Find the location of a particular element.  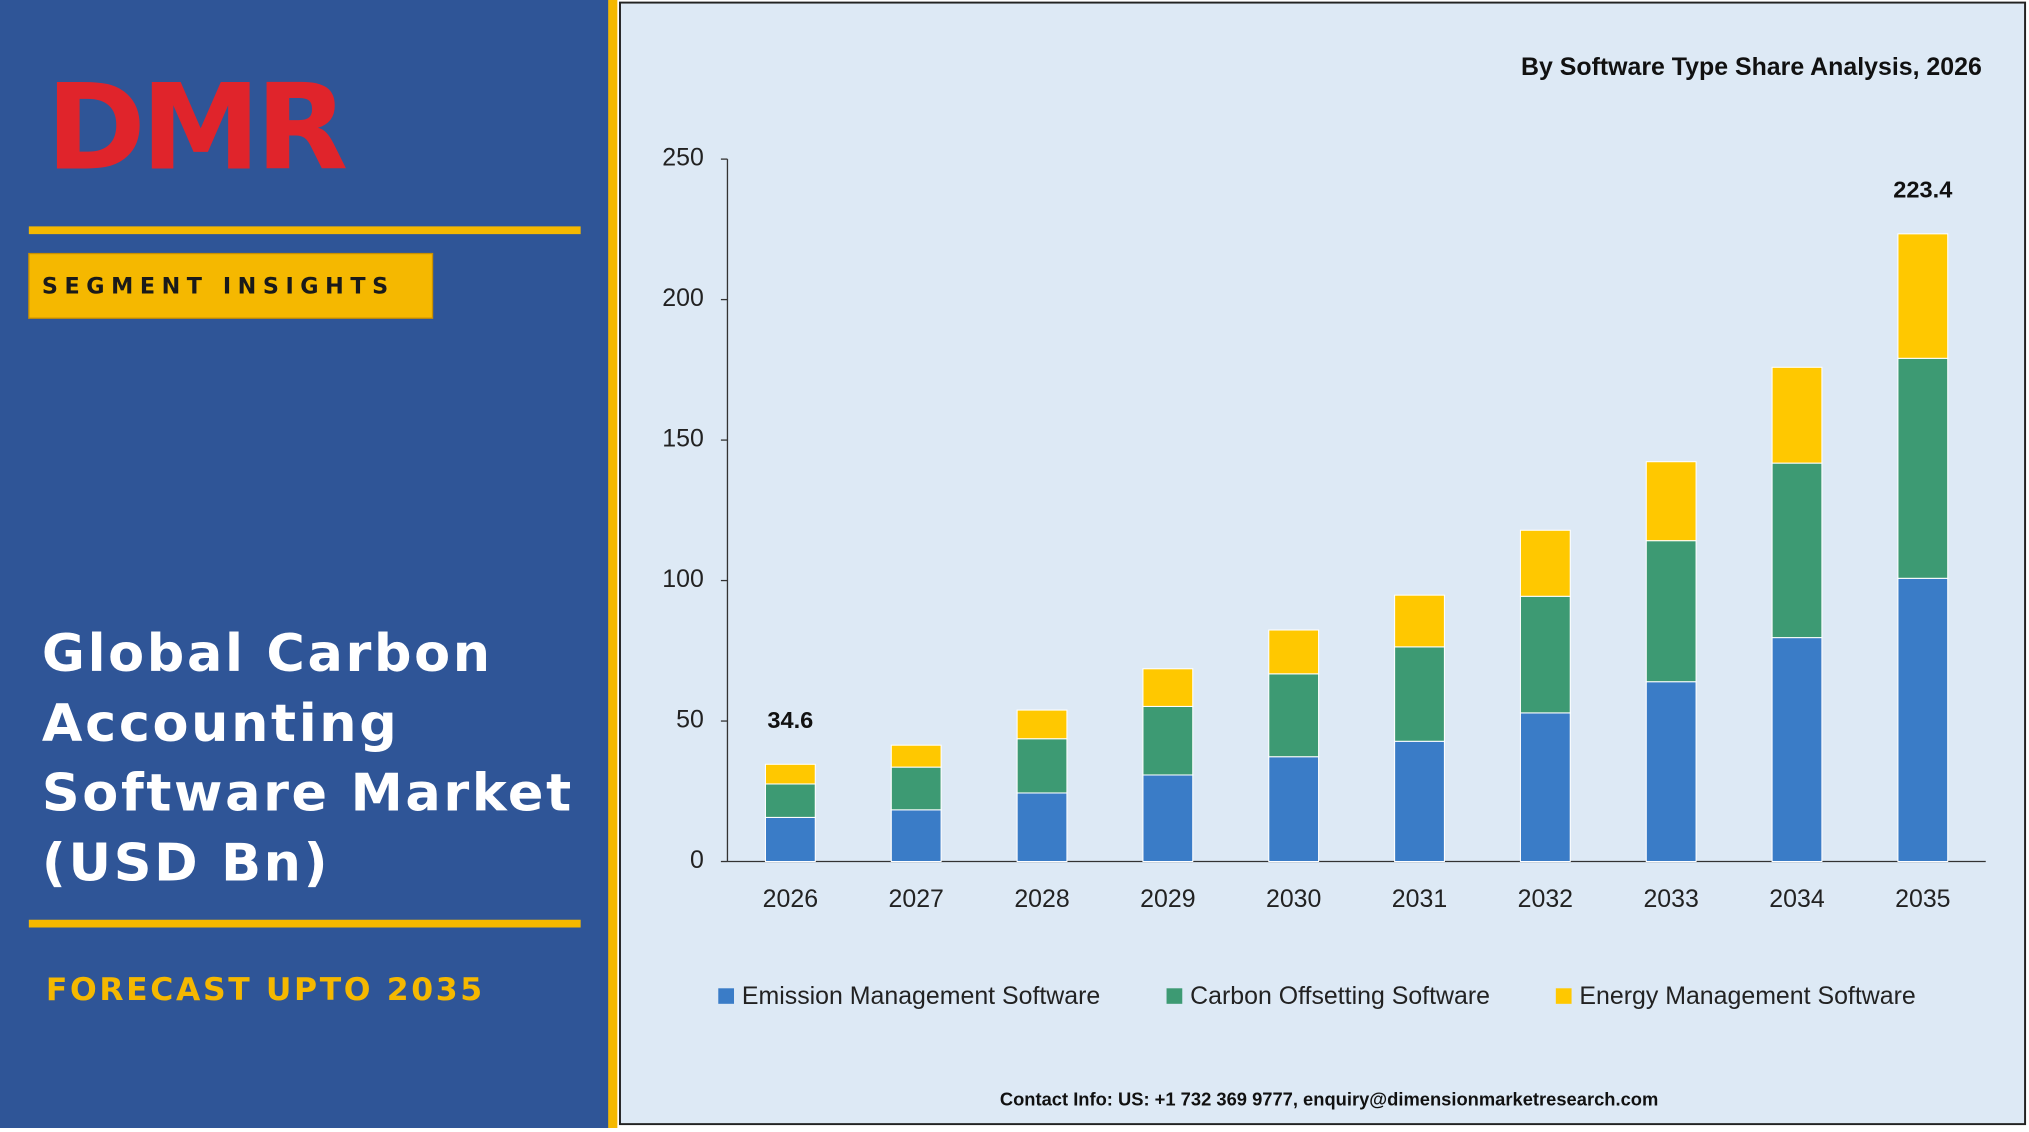

x-tick-label: 2033 is located at coordinates (1670, 899).